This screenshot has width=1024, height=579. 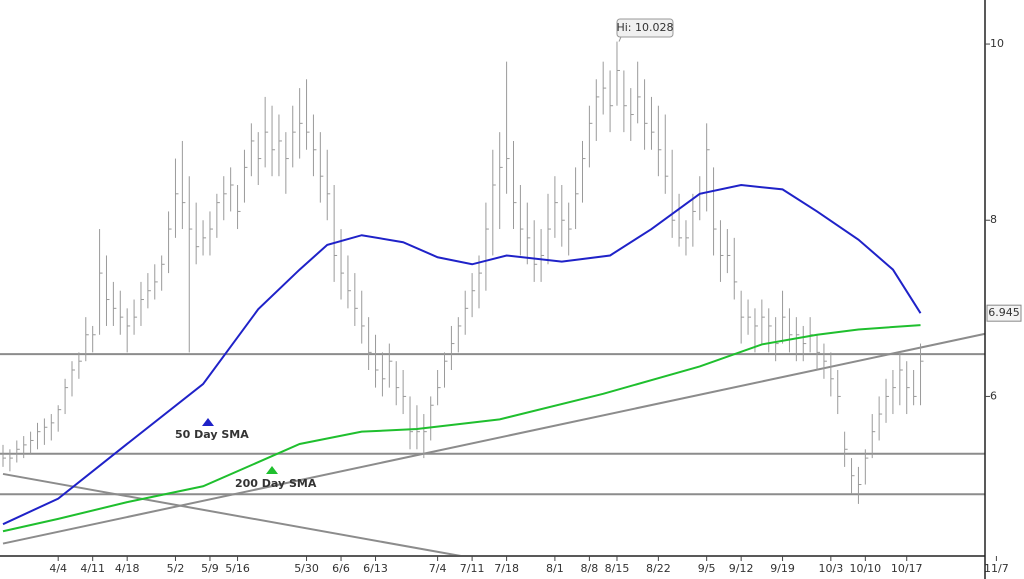 I want to click on x-tick-label: 6/6, so click(x=341, y=568).